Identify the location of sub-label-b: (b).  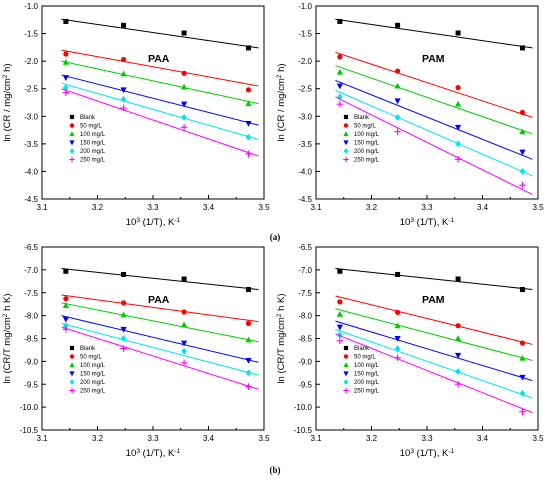
(275, 470).